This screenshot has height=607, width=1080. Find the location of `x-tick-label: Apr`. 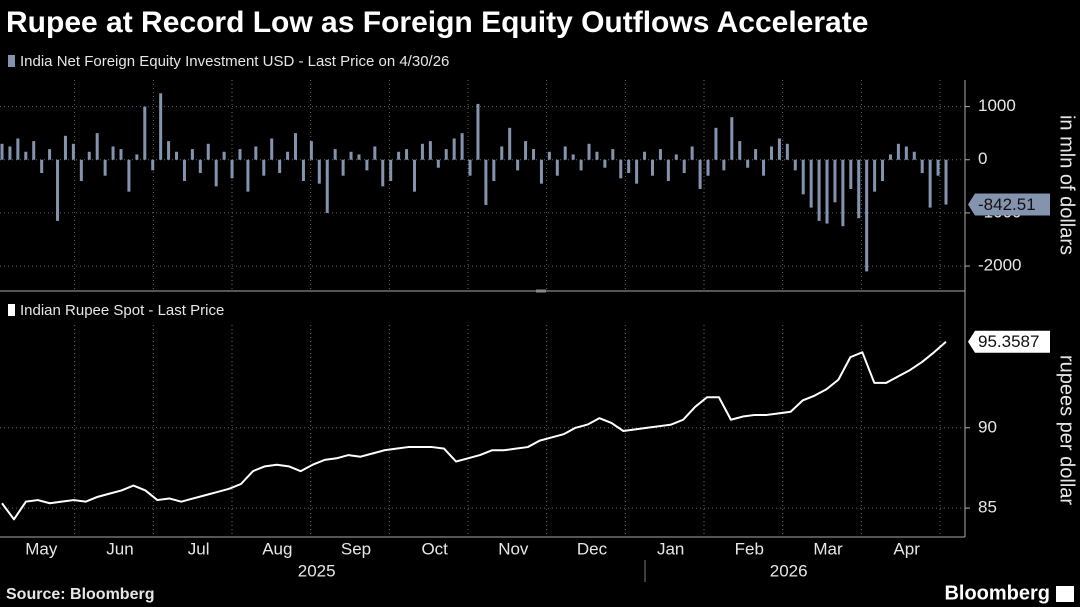

x-tick-label: Apr is located at coordinates (906, 548).